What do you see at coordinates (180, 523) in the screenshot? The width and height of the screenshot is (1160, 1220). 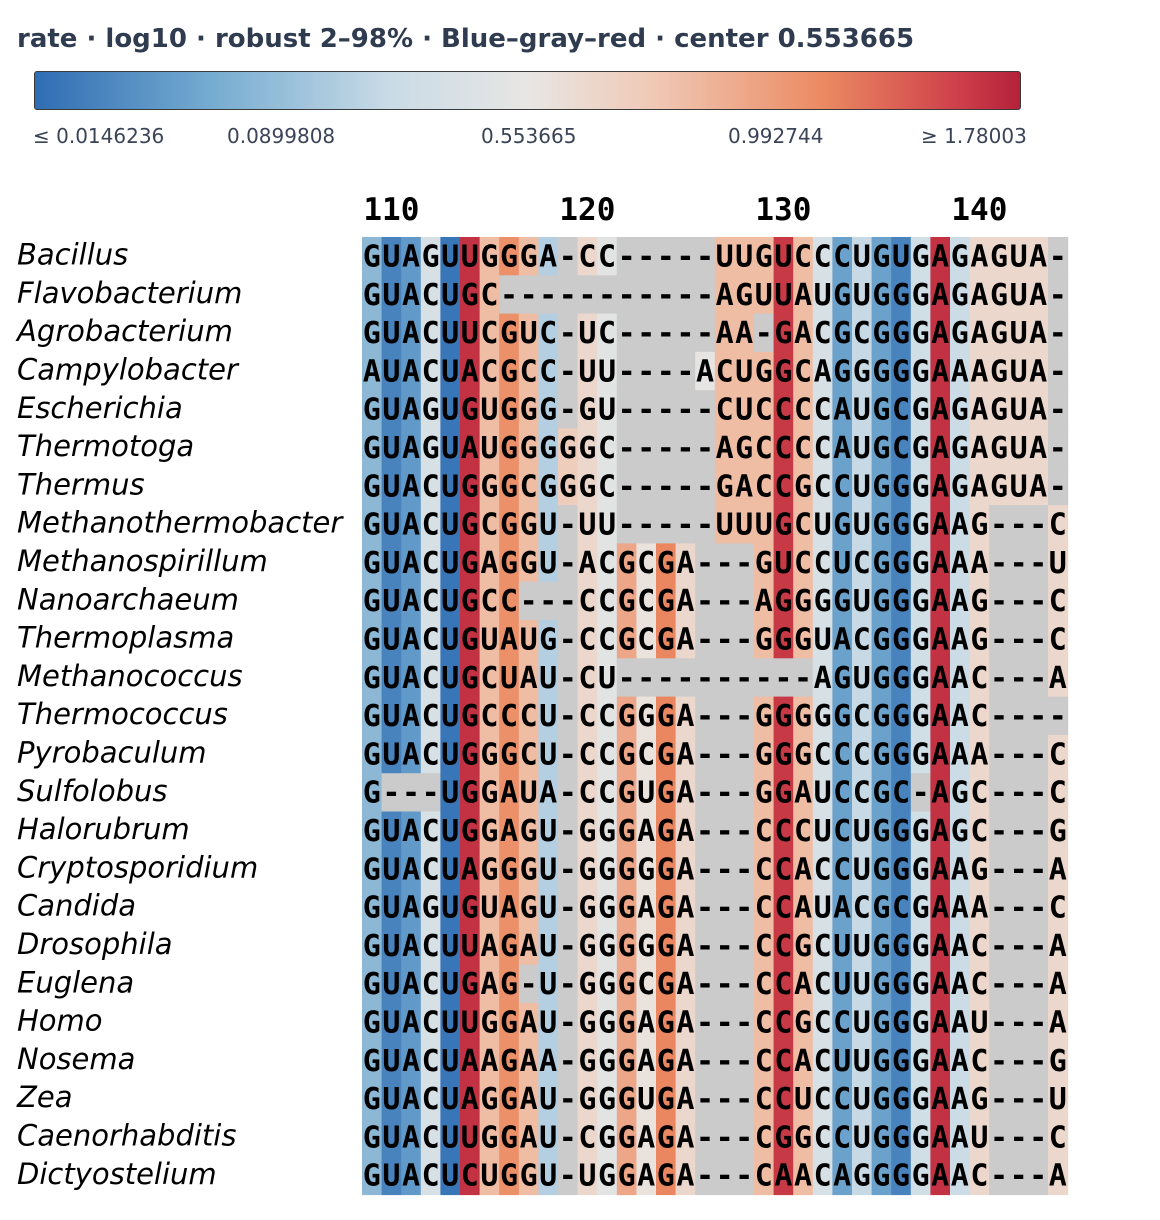 I see `taxon-label: Methanothermobacter` at bounding box center [180, 523].